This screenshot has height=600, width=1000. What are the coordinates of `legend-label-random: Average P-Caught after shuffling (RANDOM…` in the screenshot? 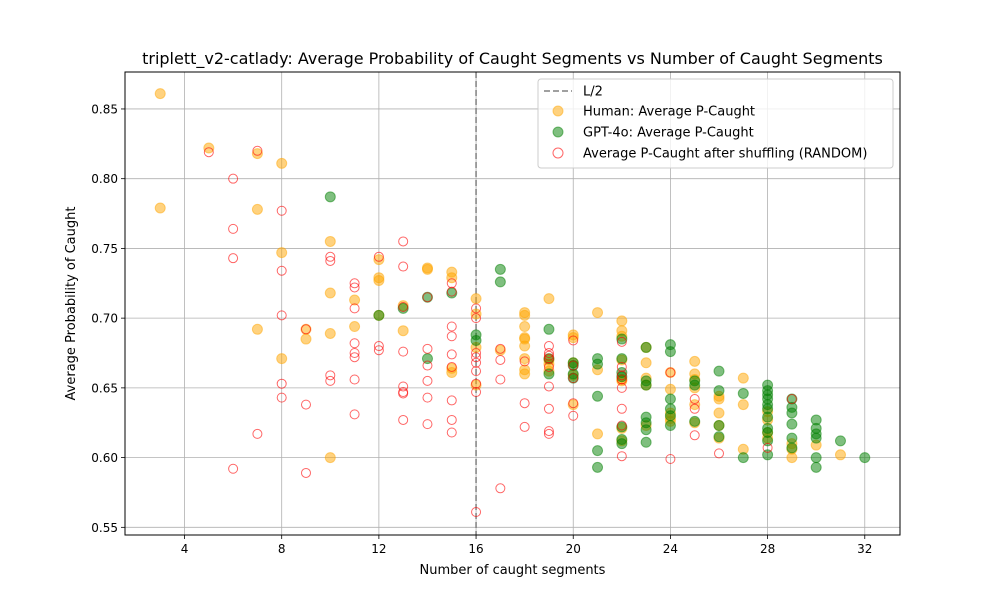 It's located at (725, 154).